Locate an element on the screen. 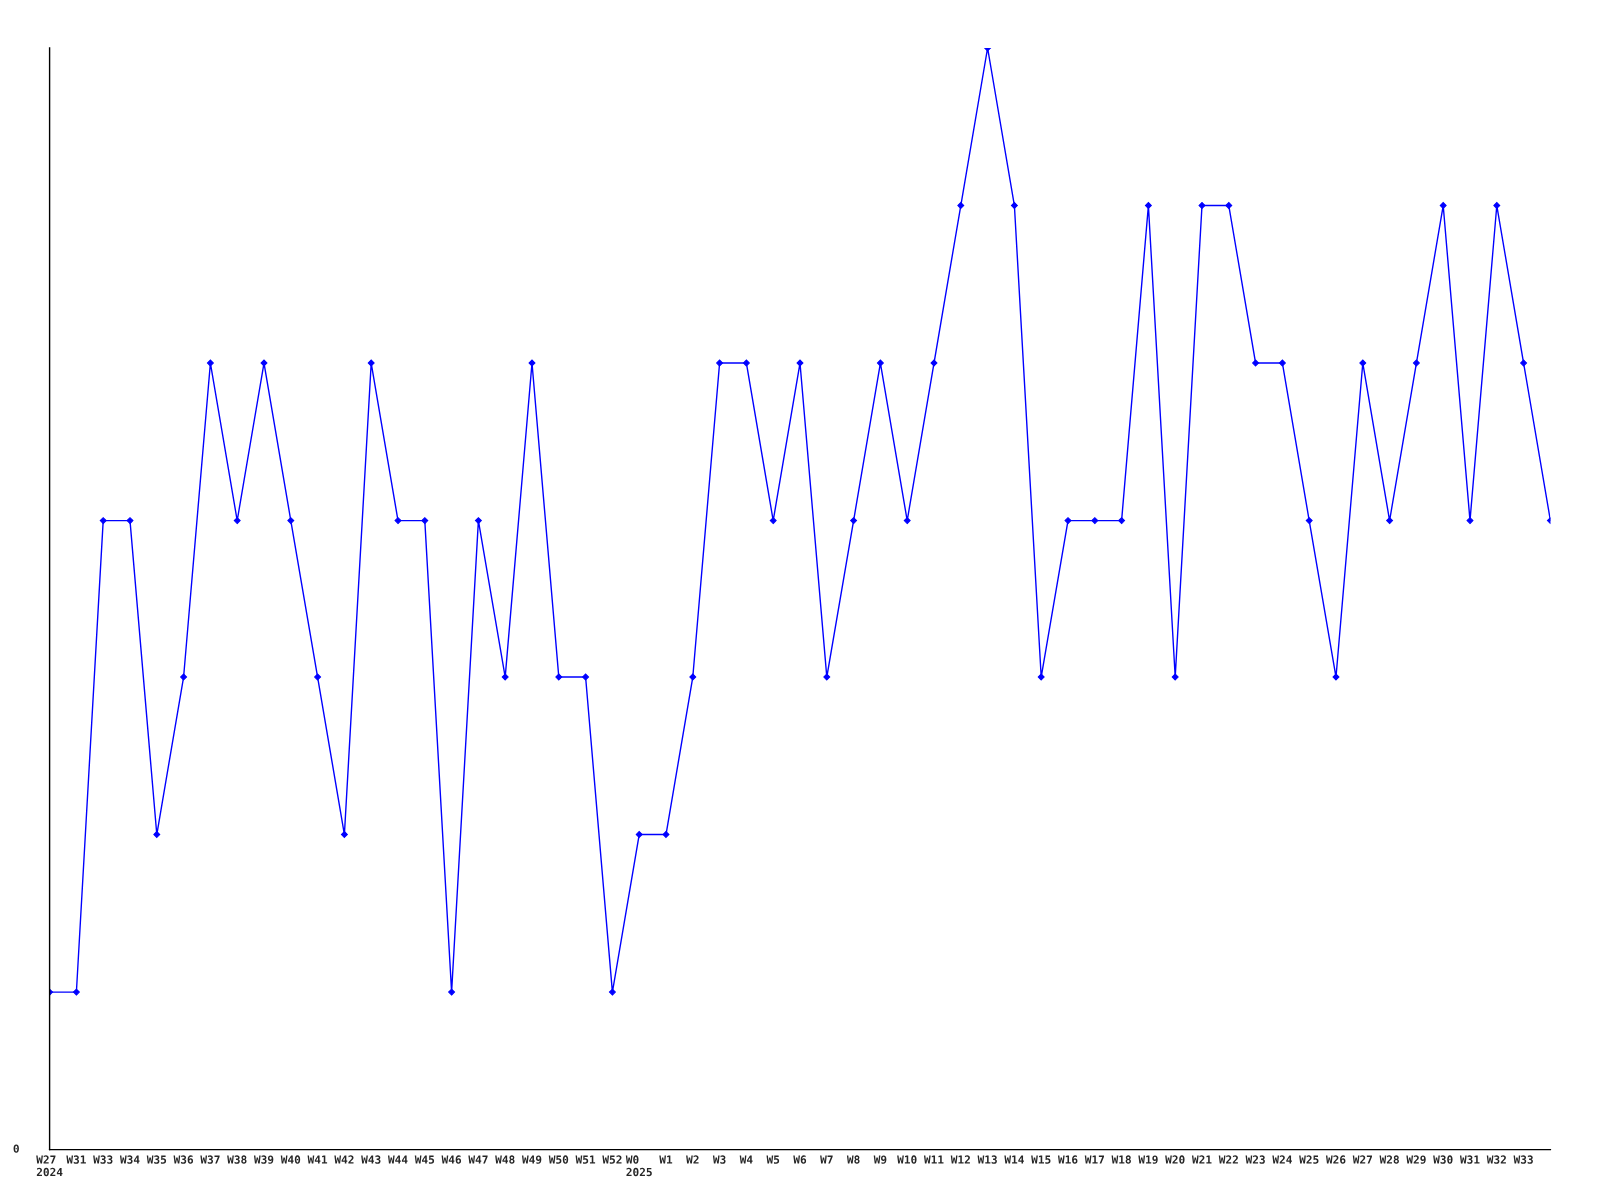 The image size is (1600, 1200). x-tick-label: W34 is located at coordinates (129, 1159).